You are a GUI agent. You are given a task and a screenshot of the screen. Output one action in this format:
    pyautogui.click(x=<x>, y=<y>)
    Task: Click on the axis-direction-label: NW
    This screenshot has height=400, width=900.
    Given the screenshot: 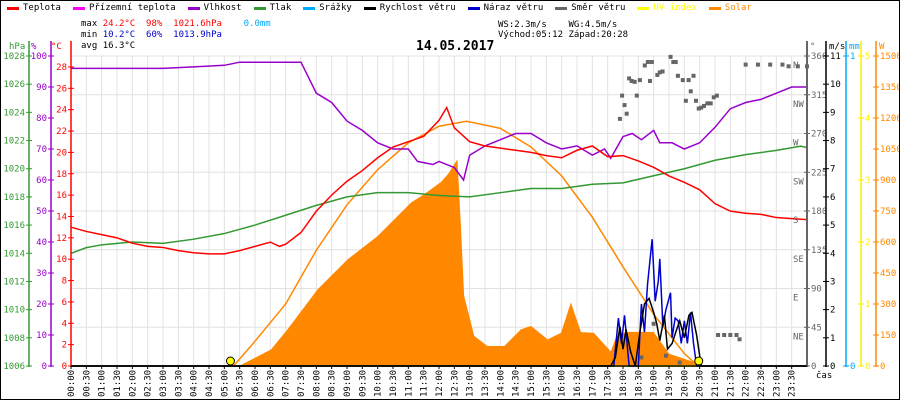 What is the action you would take?
    pyautogui.click(x=798, y=105)
    